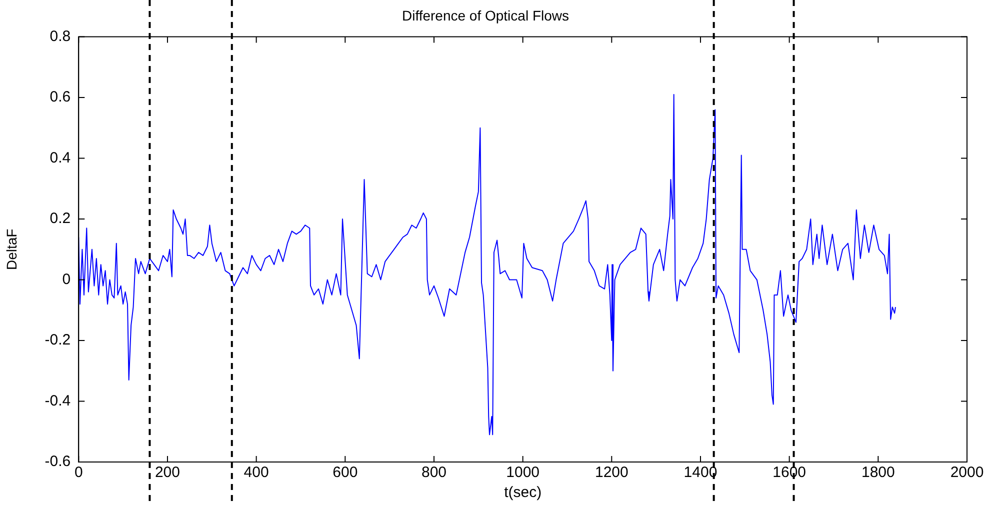  I want to click on x-axis-title: t(sec), so click(523, 493).